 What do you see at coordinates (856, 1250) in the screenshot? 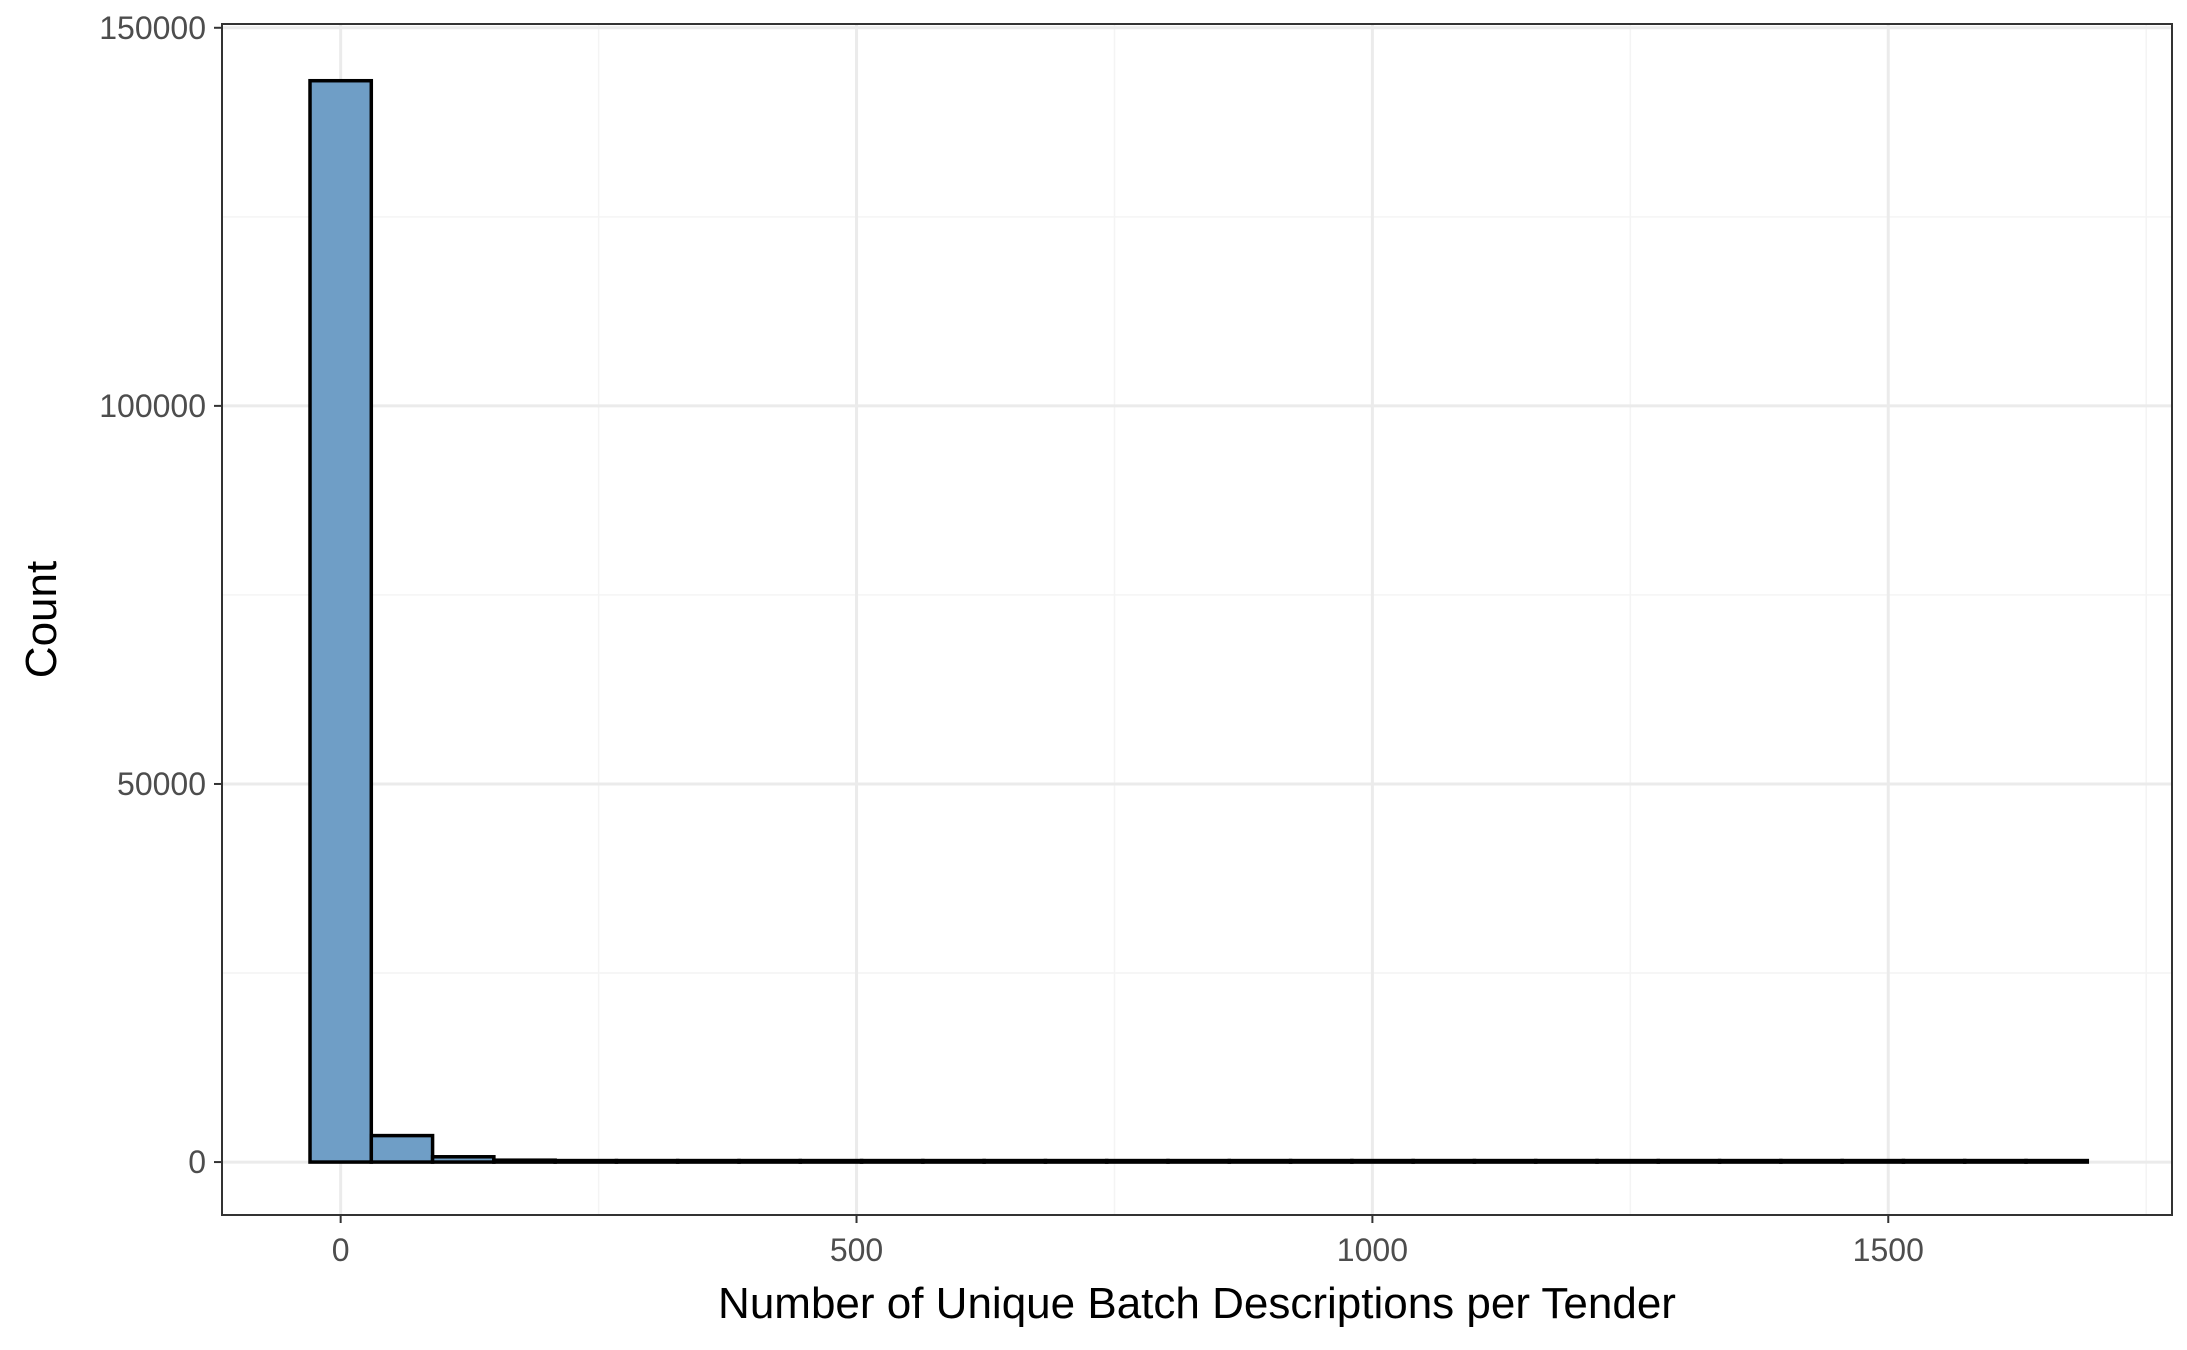
I see `x-tick-label: 500` at bounding box center [856, 1250].